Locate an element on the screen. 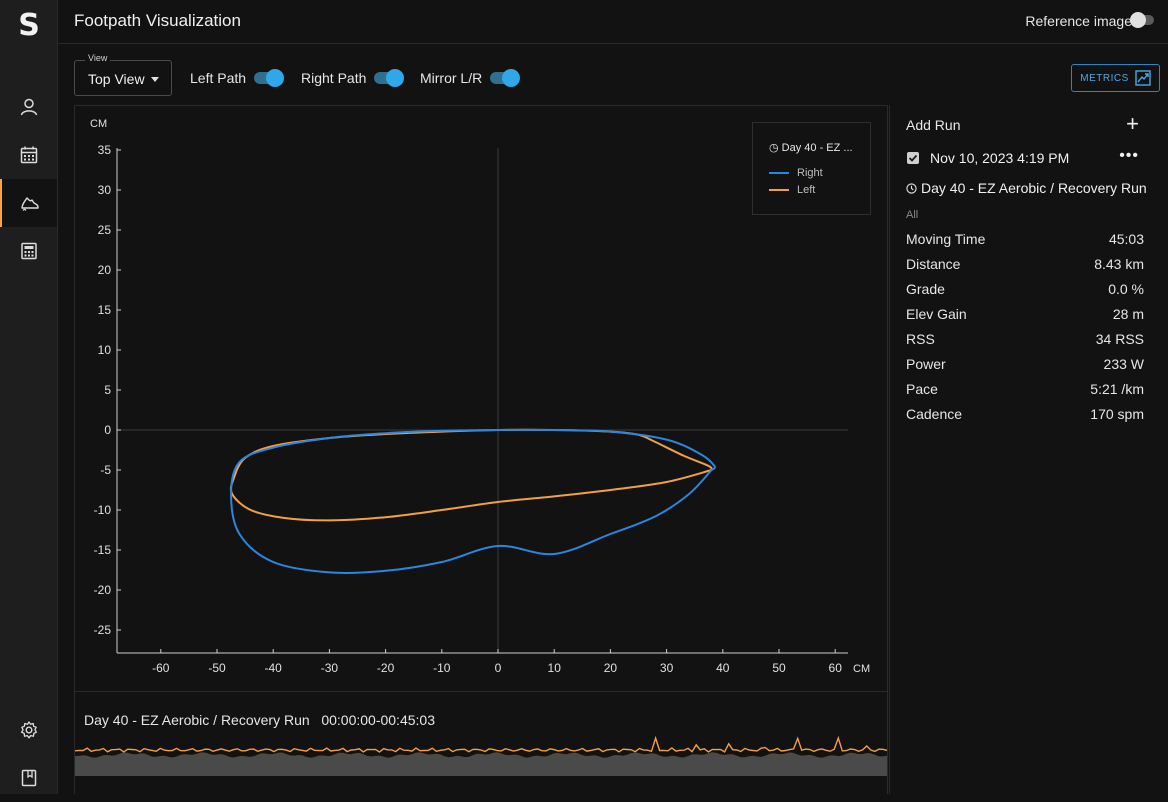 Image resolution: width=1168 pixels, height=802 pixels. metric-label: Distance is located at coordinates (933, 264).